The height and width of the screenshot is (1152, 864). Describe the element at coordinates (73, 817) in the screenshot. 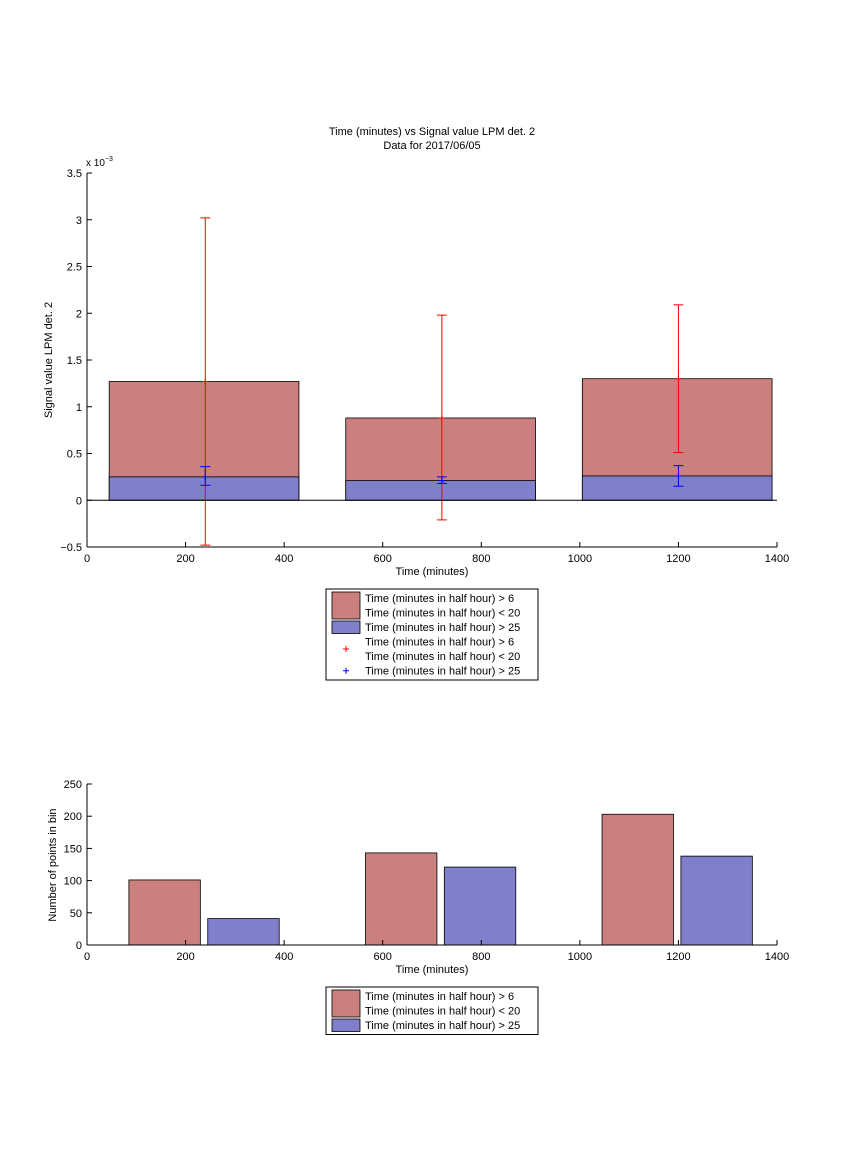

I see `y-tick-label: 200` at that location.